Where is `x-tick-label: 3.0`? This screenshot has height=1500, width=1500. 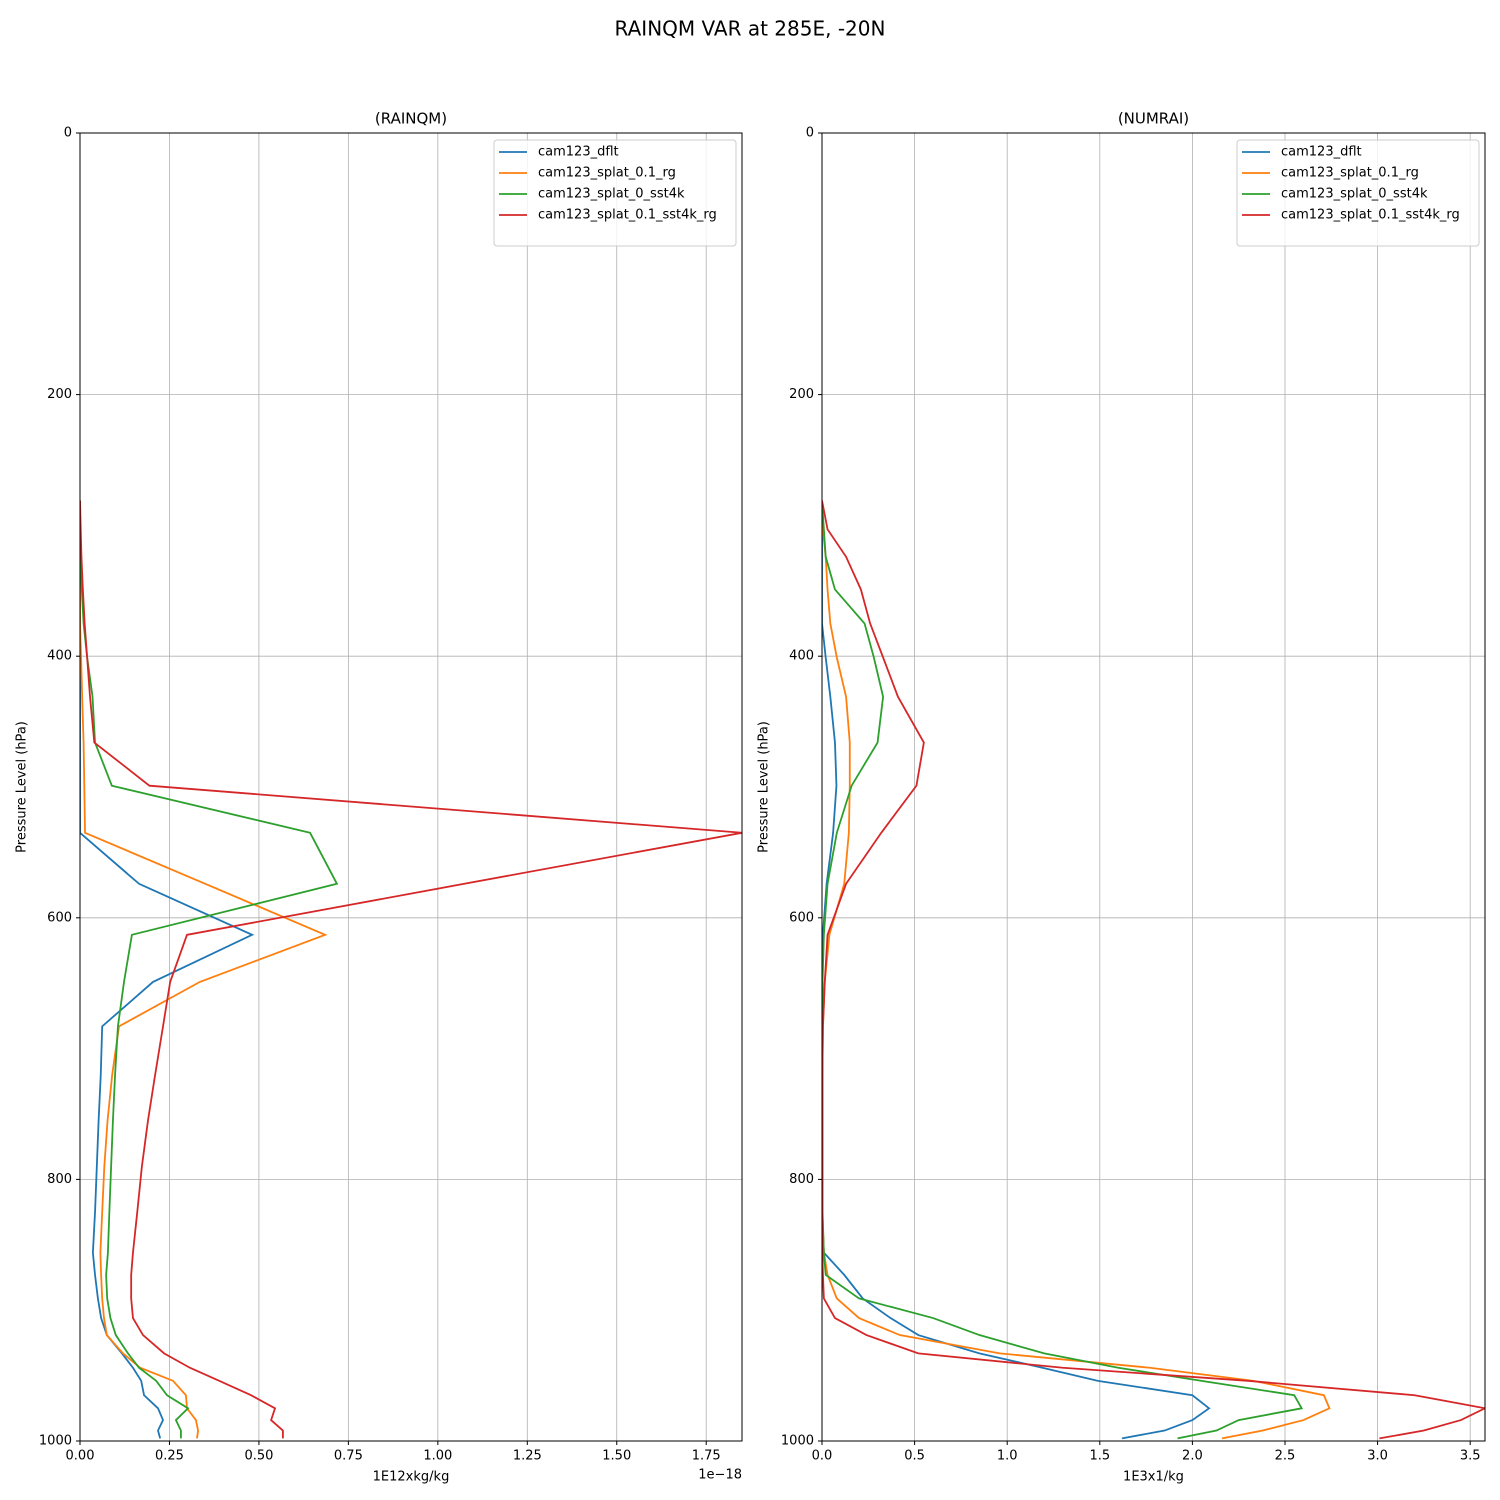
x-tick-label: 3.0 is located at coordinates (1377, 1456).